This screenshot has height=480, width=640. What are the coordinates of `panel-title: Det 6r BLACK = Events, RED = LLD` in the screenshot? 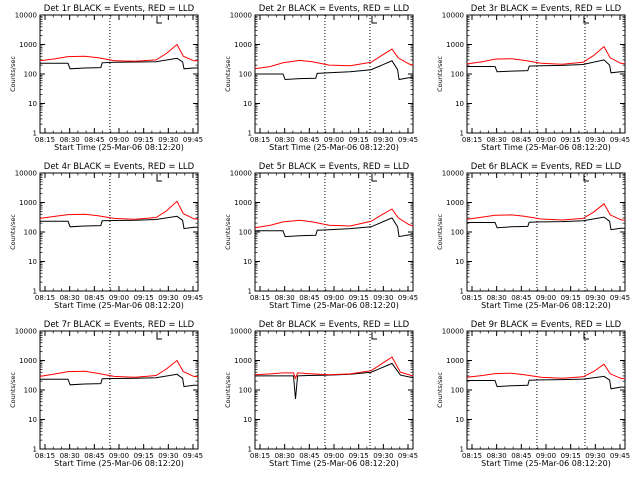 It's located at (546, 167).